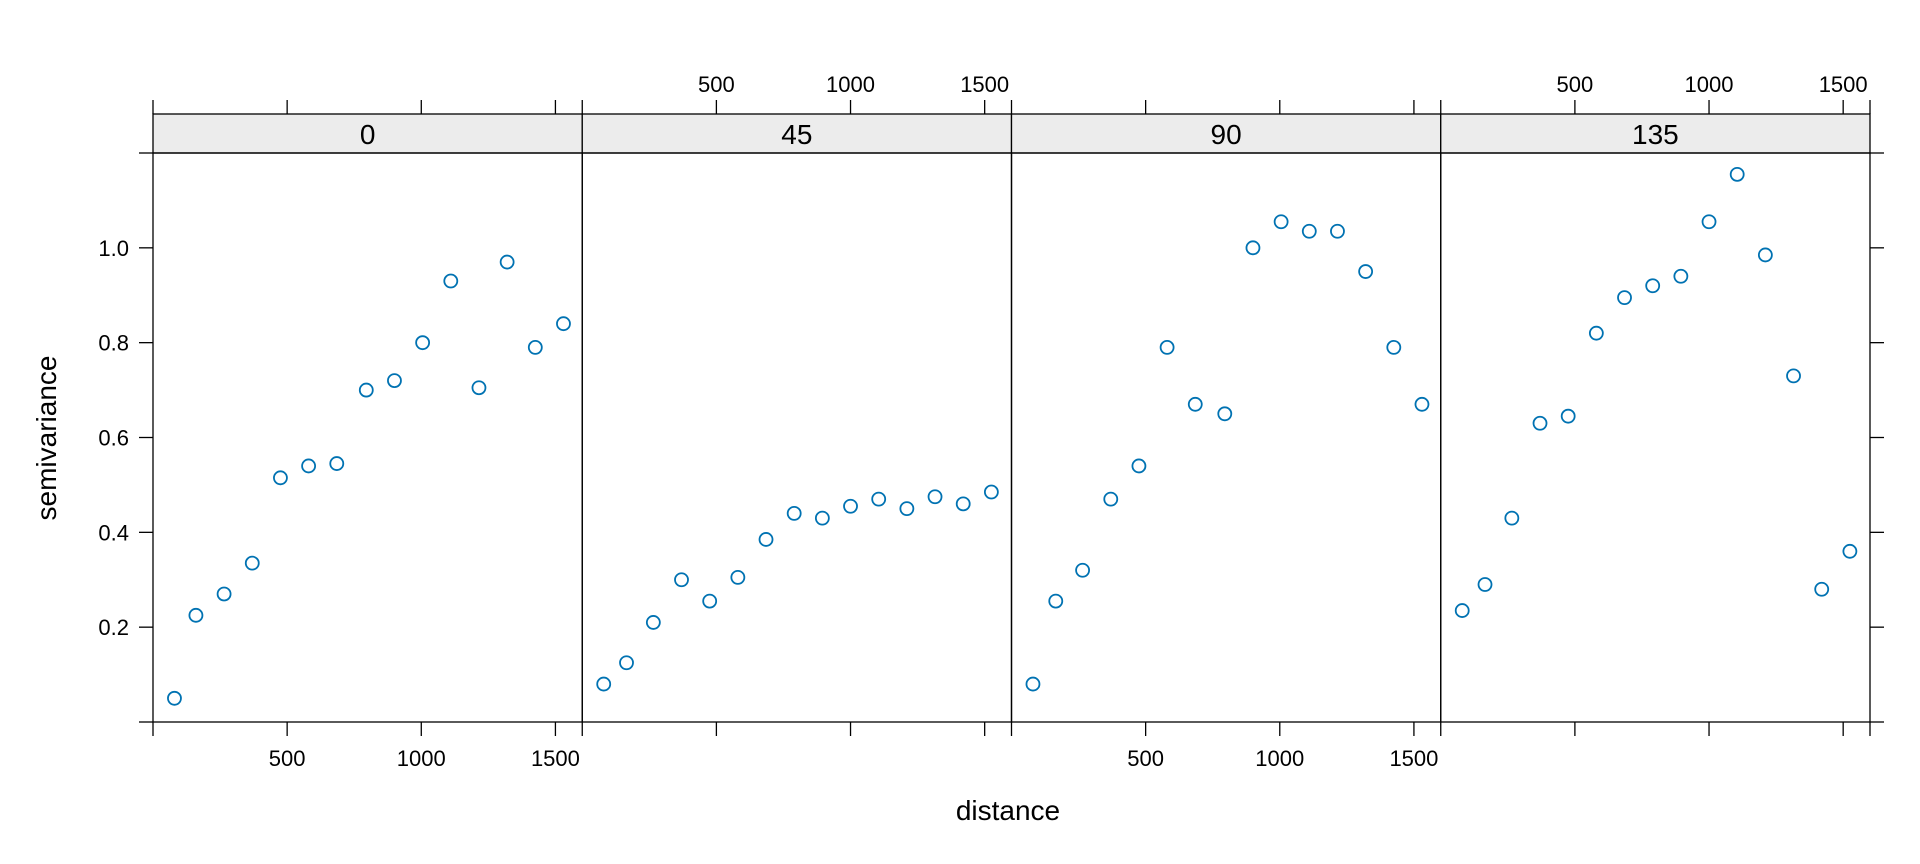 This screenshot has height=864, width=1920. What do you see at coordinates (113, 532) in the screenshot?
I see `y-tick-label: 0.4` at bounding box center [113, 532].